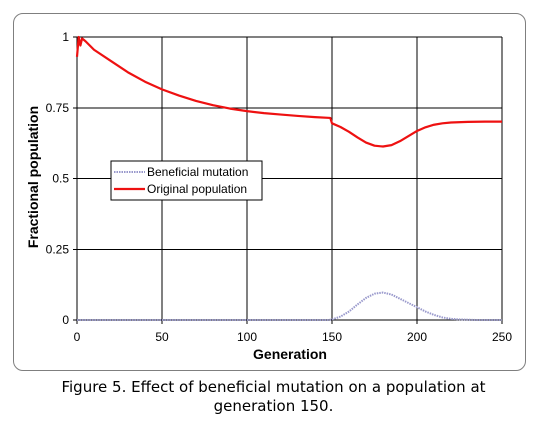 The height and width of the screenshot is (424, 547). I want to click on x-tick-label: 200, so click(417, 337).